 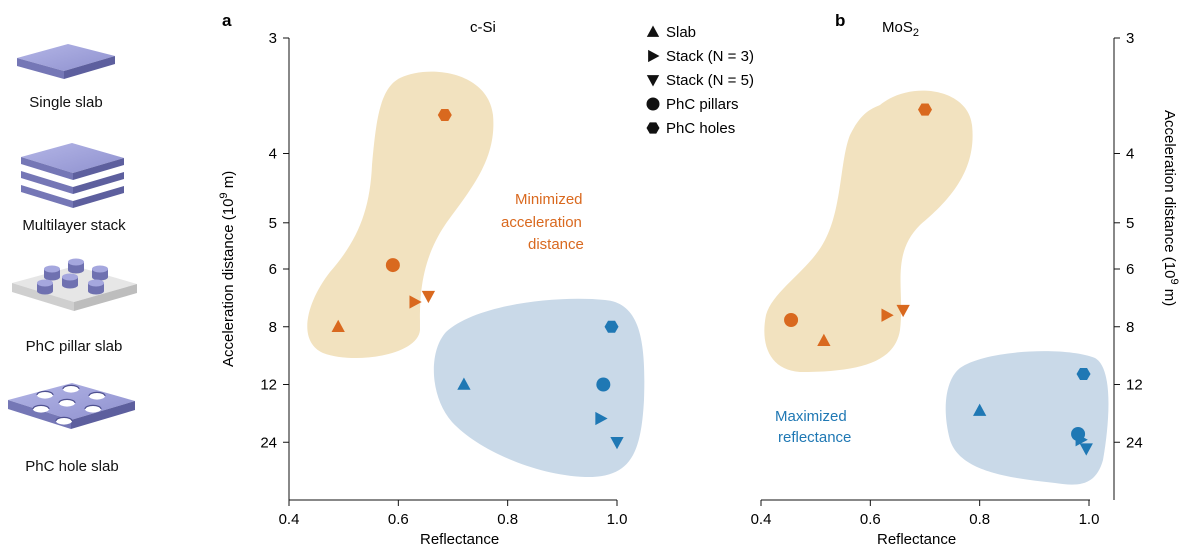 What do you see at coordinates (1128, 240) in the screenshot?
I see `panel-b-y-ticks: 3 4 5 6 8 12 24` at bounding box center [1128, 240].